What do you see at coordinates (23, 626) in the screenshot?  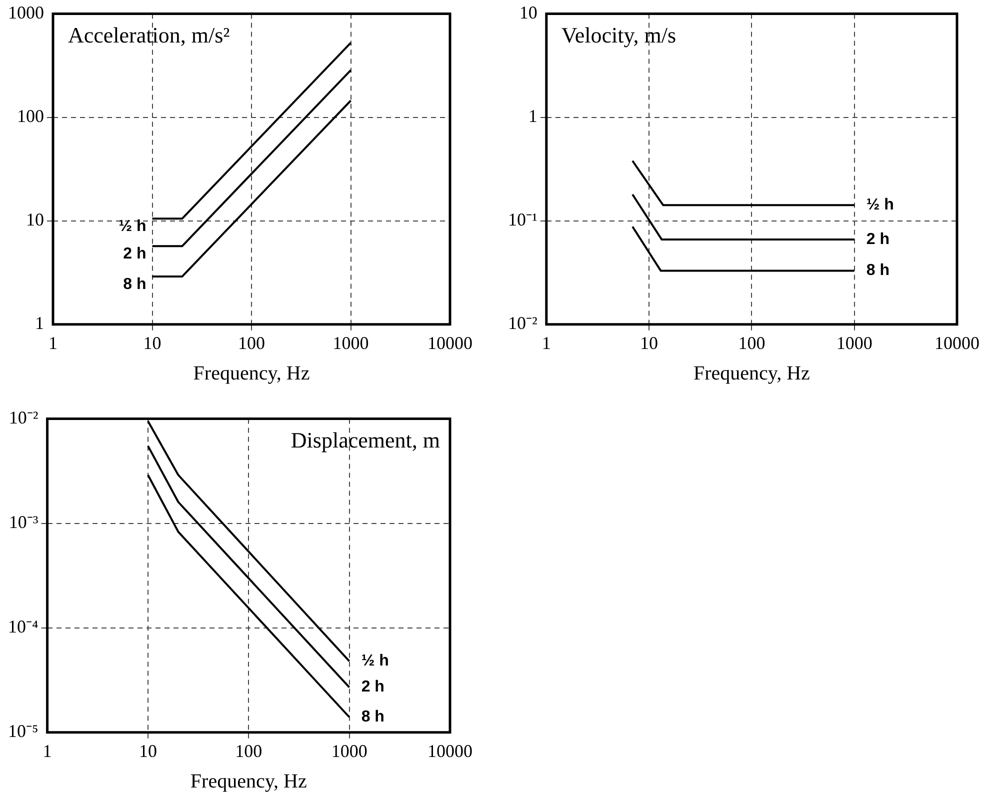 I see `y-tick-label: 10⁻⁴` at bounding box center [23, 626].